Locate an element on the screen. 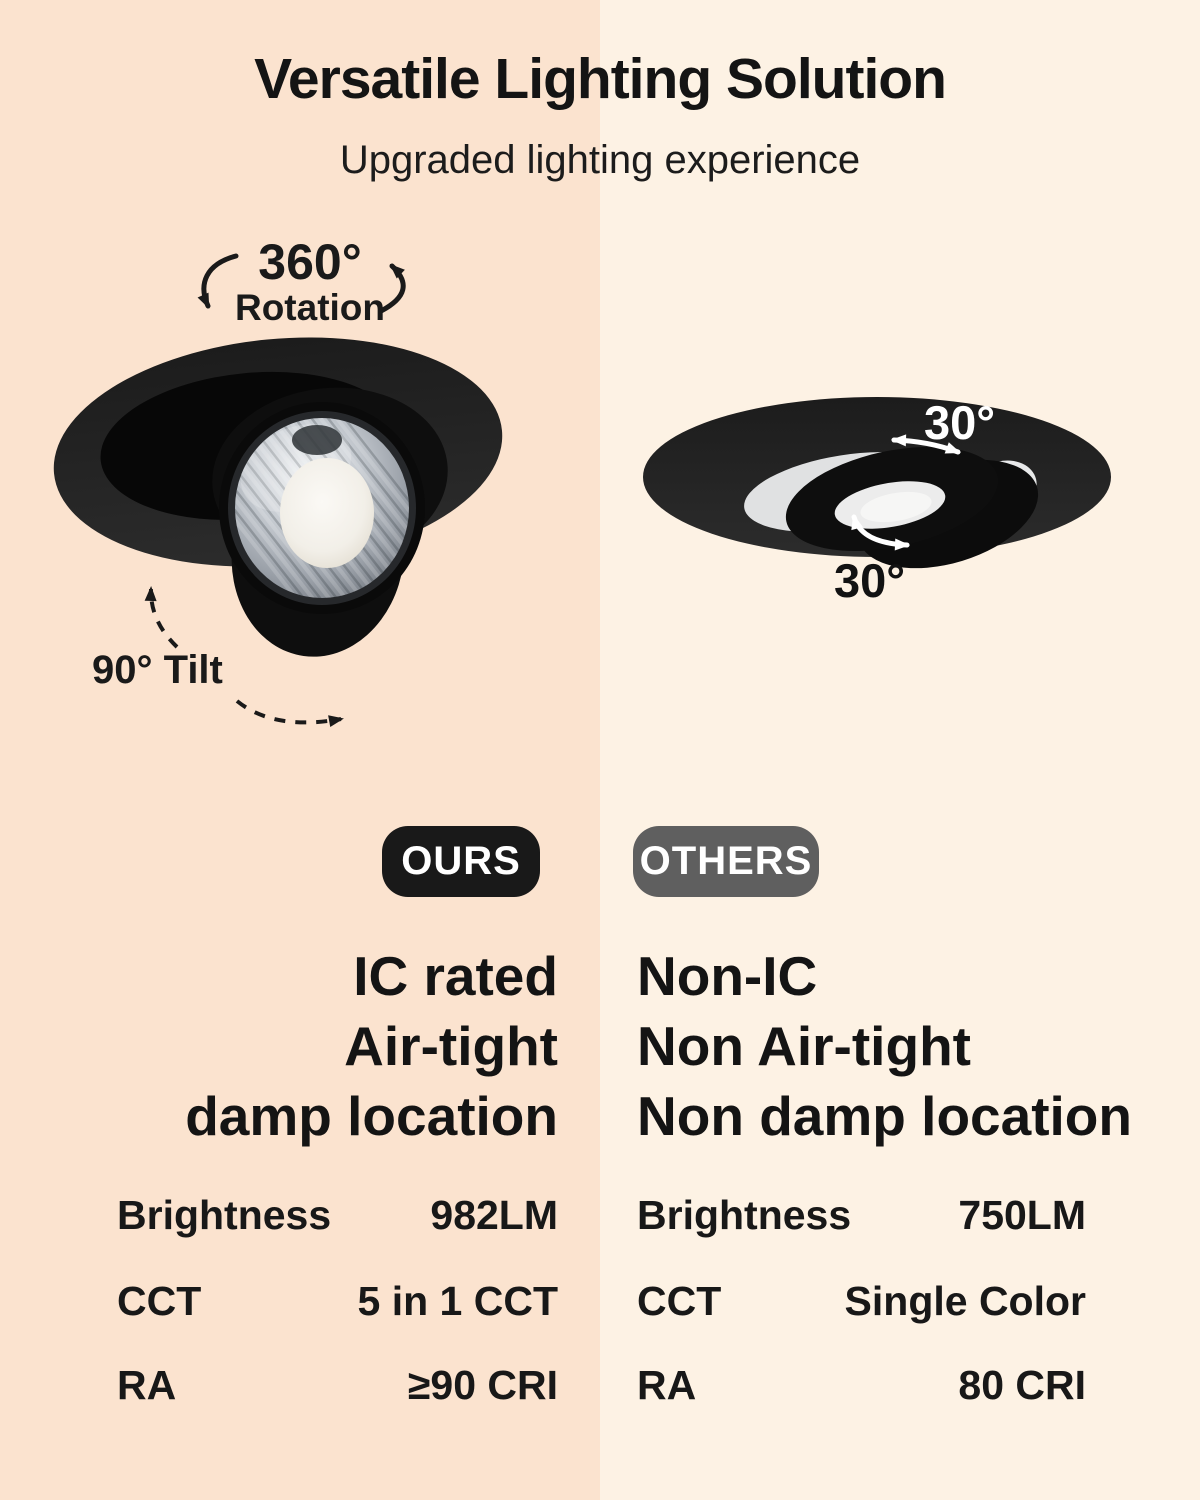 Image resolution: width=1200 pixels, height=1500 pixels. swivel-arrow-bottom-icon is located at coordinates (880, 532).